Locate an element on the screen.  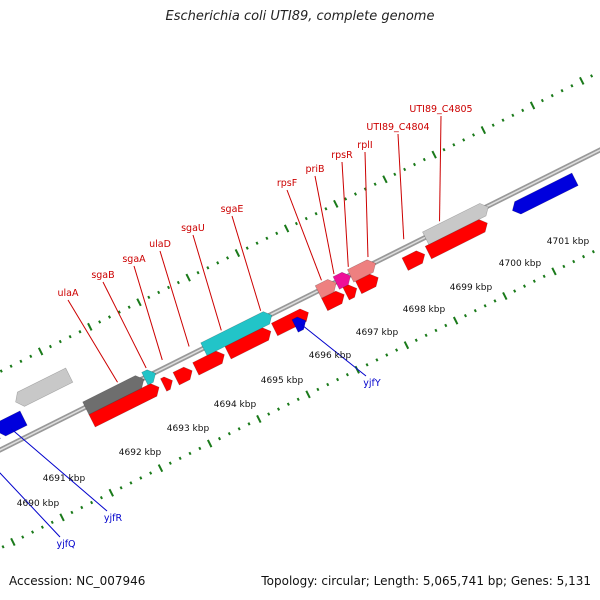
label-prib: priB is located at coordinates (314, 169).